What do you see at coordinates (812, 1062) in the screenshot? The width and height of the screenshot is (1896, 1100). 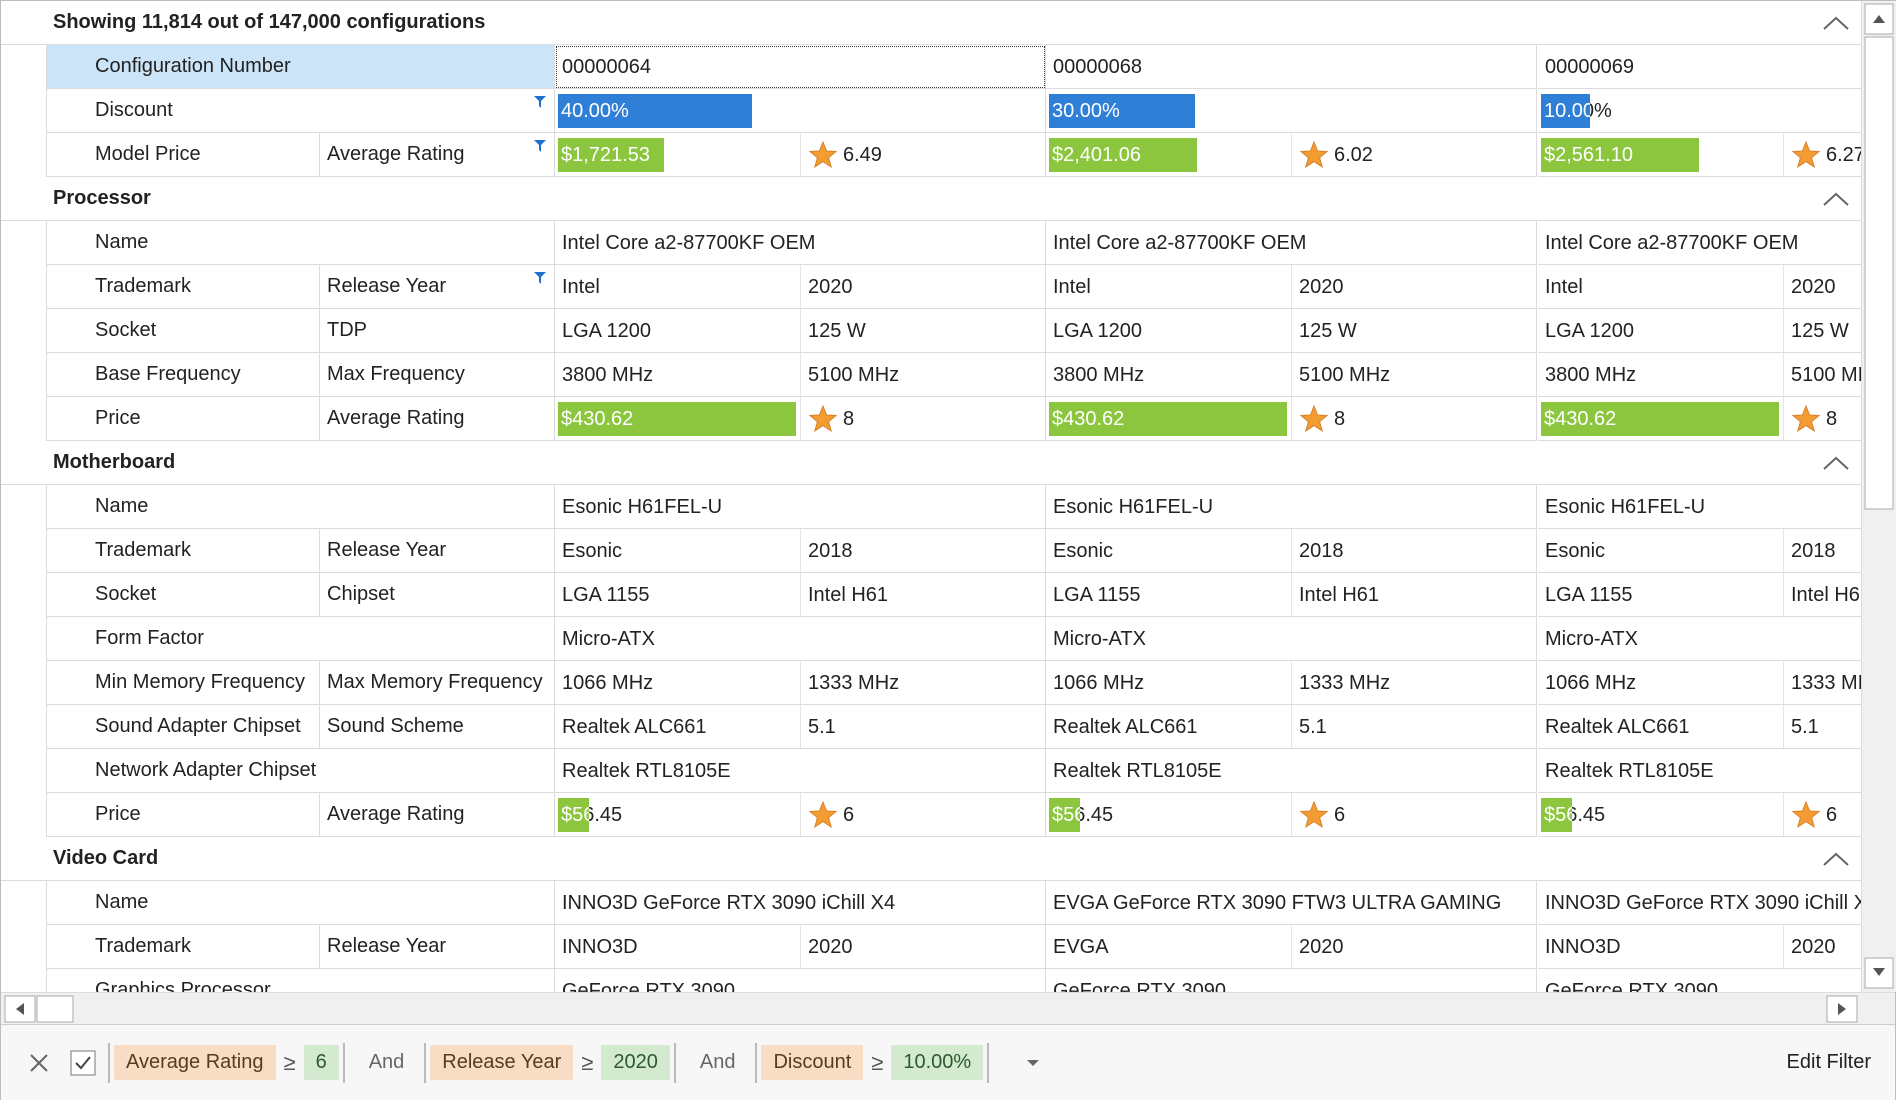 I see `filter-field: Discount` at bounding box center [812, 1062].